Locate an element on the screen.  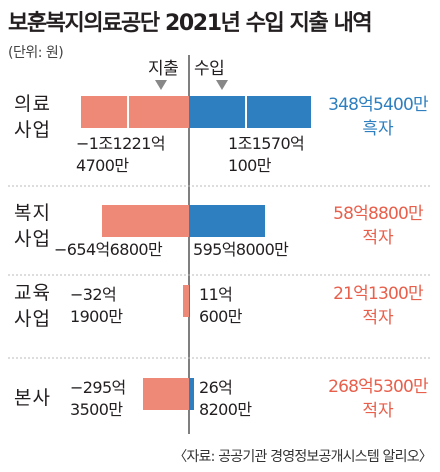
legend-expense-arrow-icon is located at coordinates (161, 85).